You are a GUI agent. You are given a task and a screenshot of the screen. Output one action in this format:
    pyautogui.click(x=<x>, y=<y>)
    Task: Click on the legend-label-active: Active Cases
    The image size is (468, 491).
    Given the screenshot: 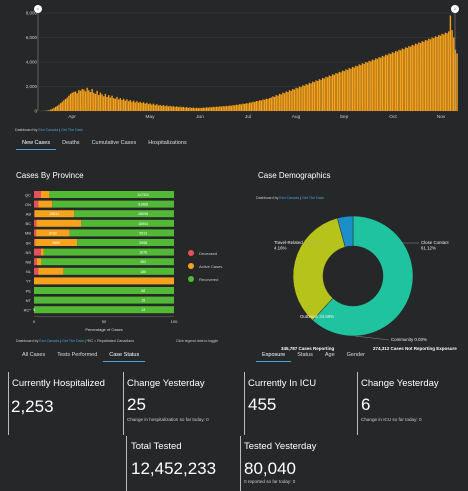 What is the action you would take?
    pyautogui.click(x=211, y=266)
    